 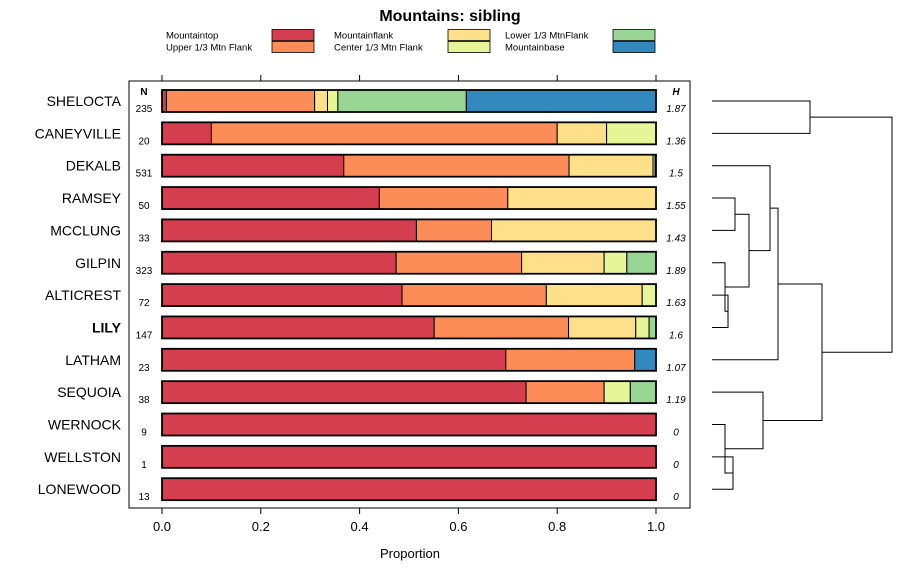 What do you see at coordinates (144, 174) in the screenshot?
I see `n-value: 531` at bounding box center [144, 174].